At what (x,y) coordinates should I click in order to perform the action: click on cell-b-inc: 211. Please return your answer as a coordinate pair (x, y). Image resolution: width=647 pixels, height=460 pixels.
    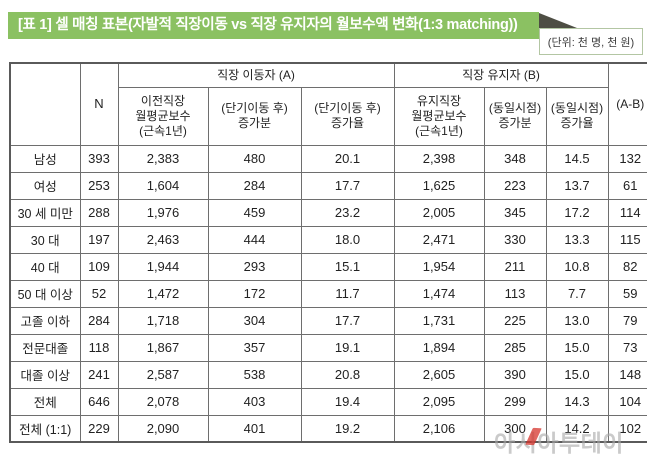
    Looking at the image, I should click on (515, 266).